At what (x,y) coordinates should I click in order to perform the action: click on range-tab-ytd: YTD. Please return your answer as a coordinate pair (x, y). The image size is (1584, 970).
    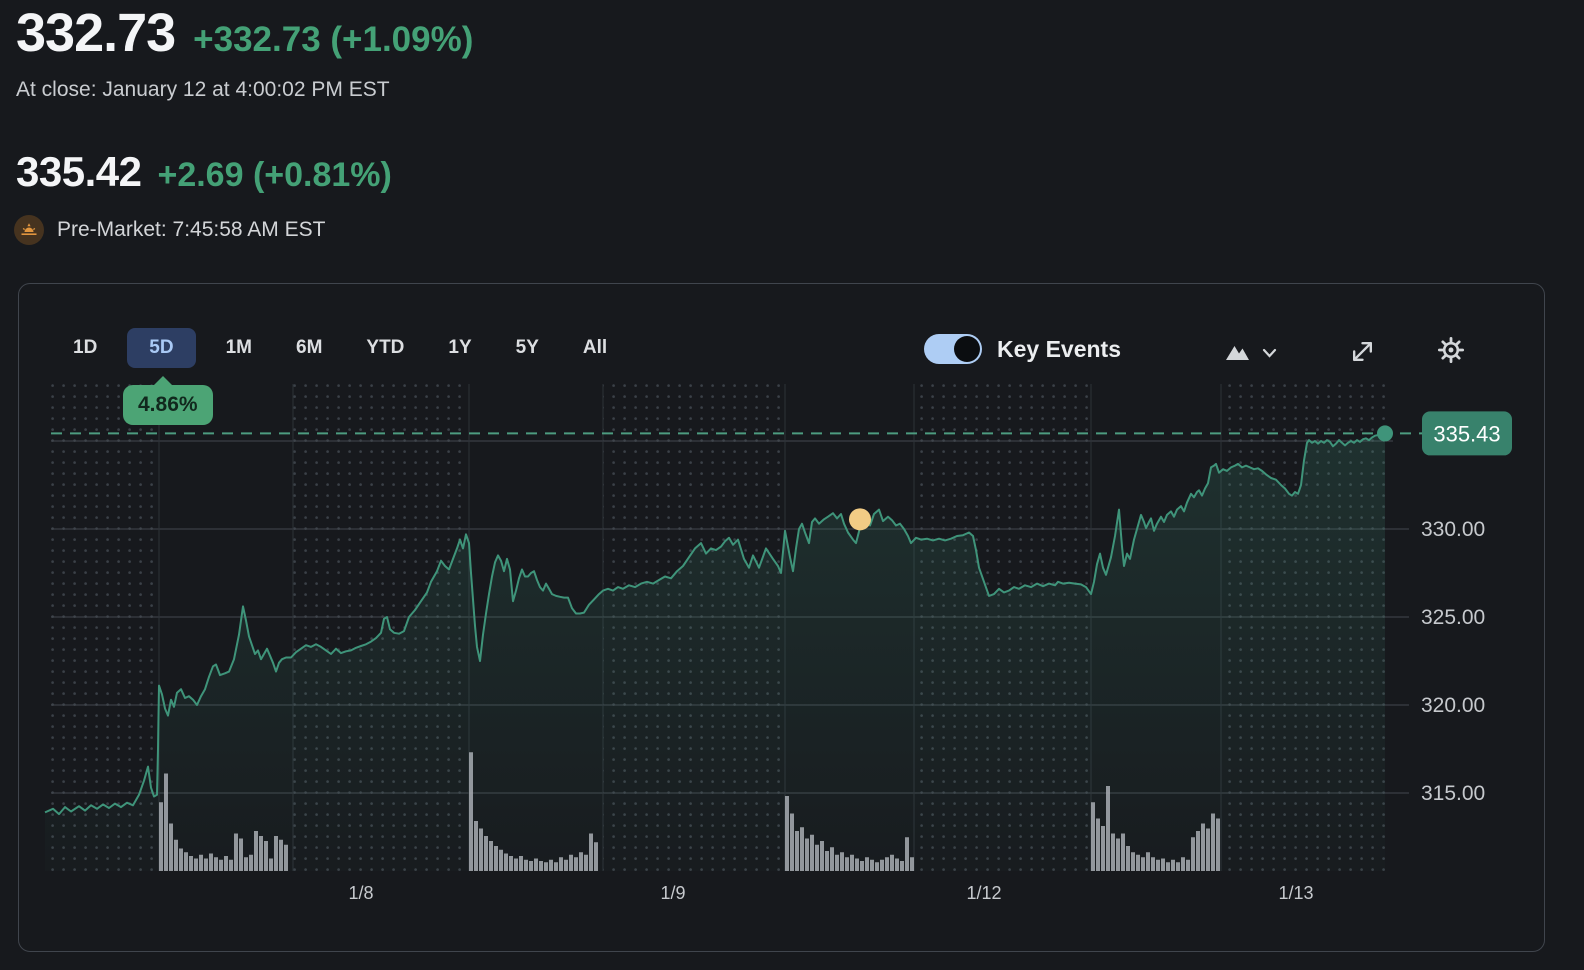
    Looking at the image, I should click on (385, 347).